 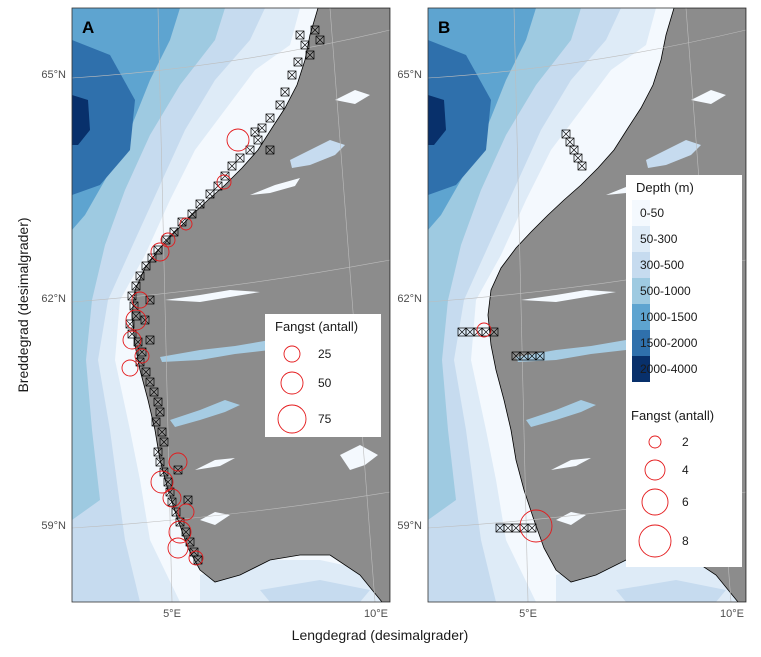 I want to click on panel-letter-b: B, so click(x=444, y=27).